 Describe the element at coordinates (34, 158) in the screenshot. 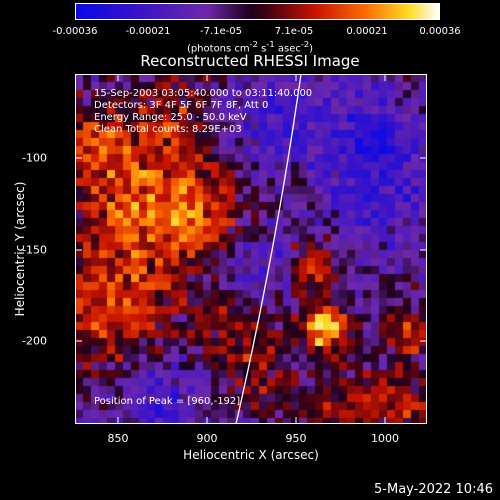

I see `y-tick-label: -100` at that location.